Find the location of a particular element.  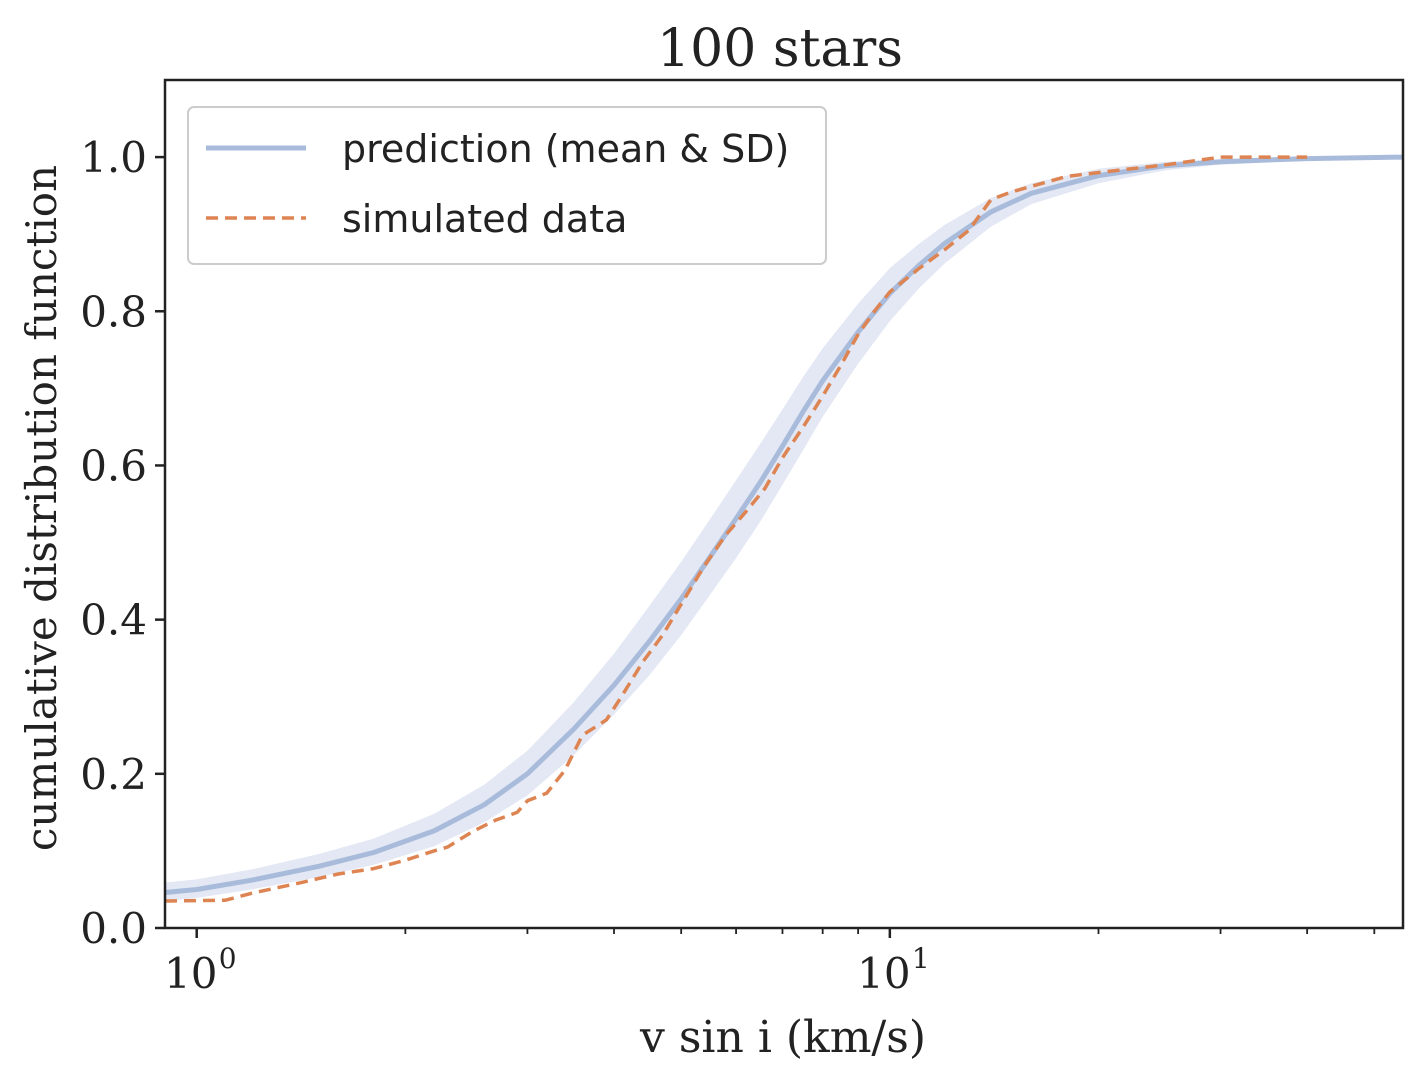

y-tick-label: 0.0 is located at coordinates (113, 928).